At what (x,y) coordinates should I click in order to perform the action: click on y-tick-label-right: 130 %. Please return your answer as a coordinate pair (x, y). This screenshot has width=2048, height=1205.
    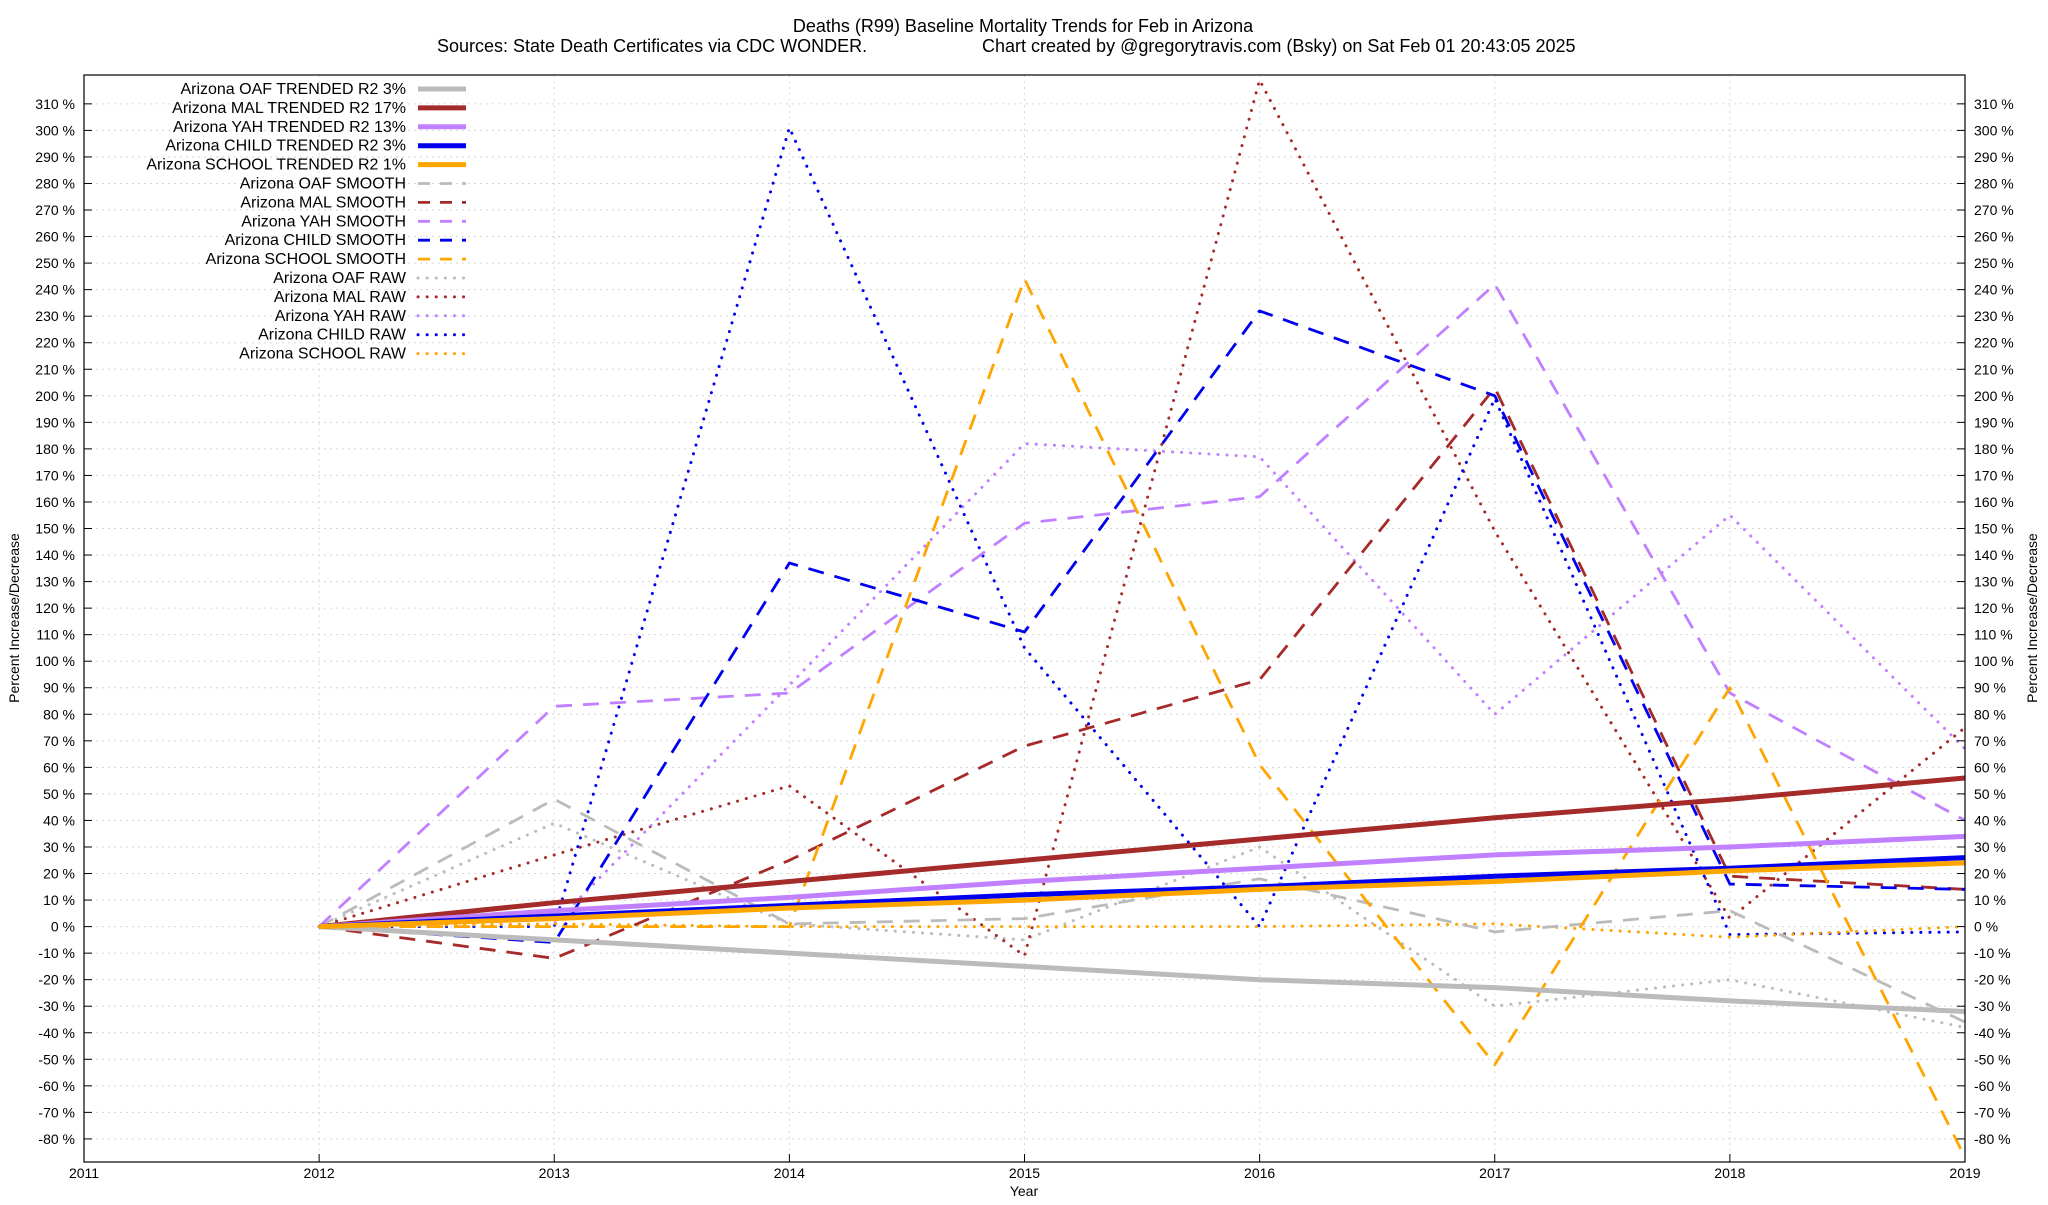
    Looking at the image, I should click on (1994, 582).